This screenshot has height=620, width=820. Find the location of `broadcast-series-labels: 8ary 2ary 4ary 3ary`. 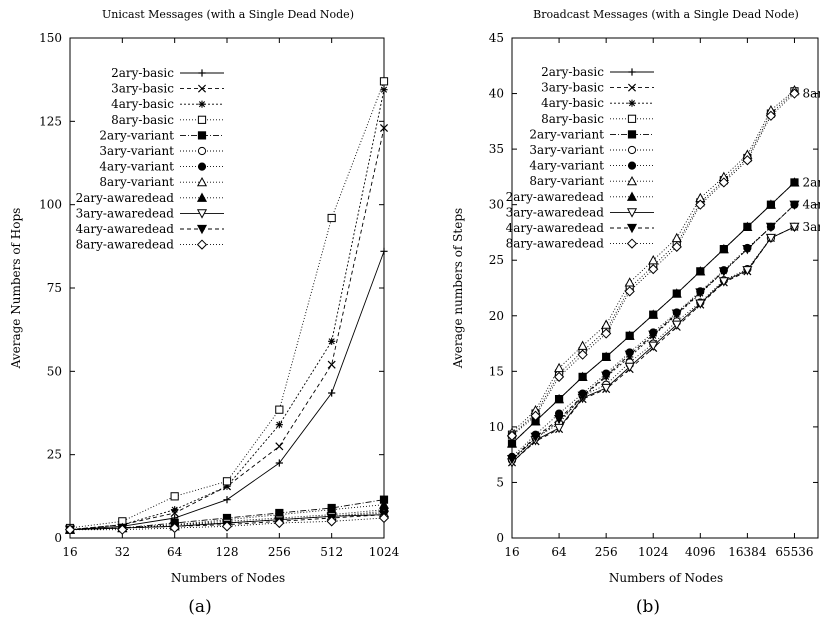

broadcast-series-labels: 8ary 2ary 4ary 3ary is located at coordinates (811, 160).